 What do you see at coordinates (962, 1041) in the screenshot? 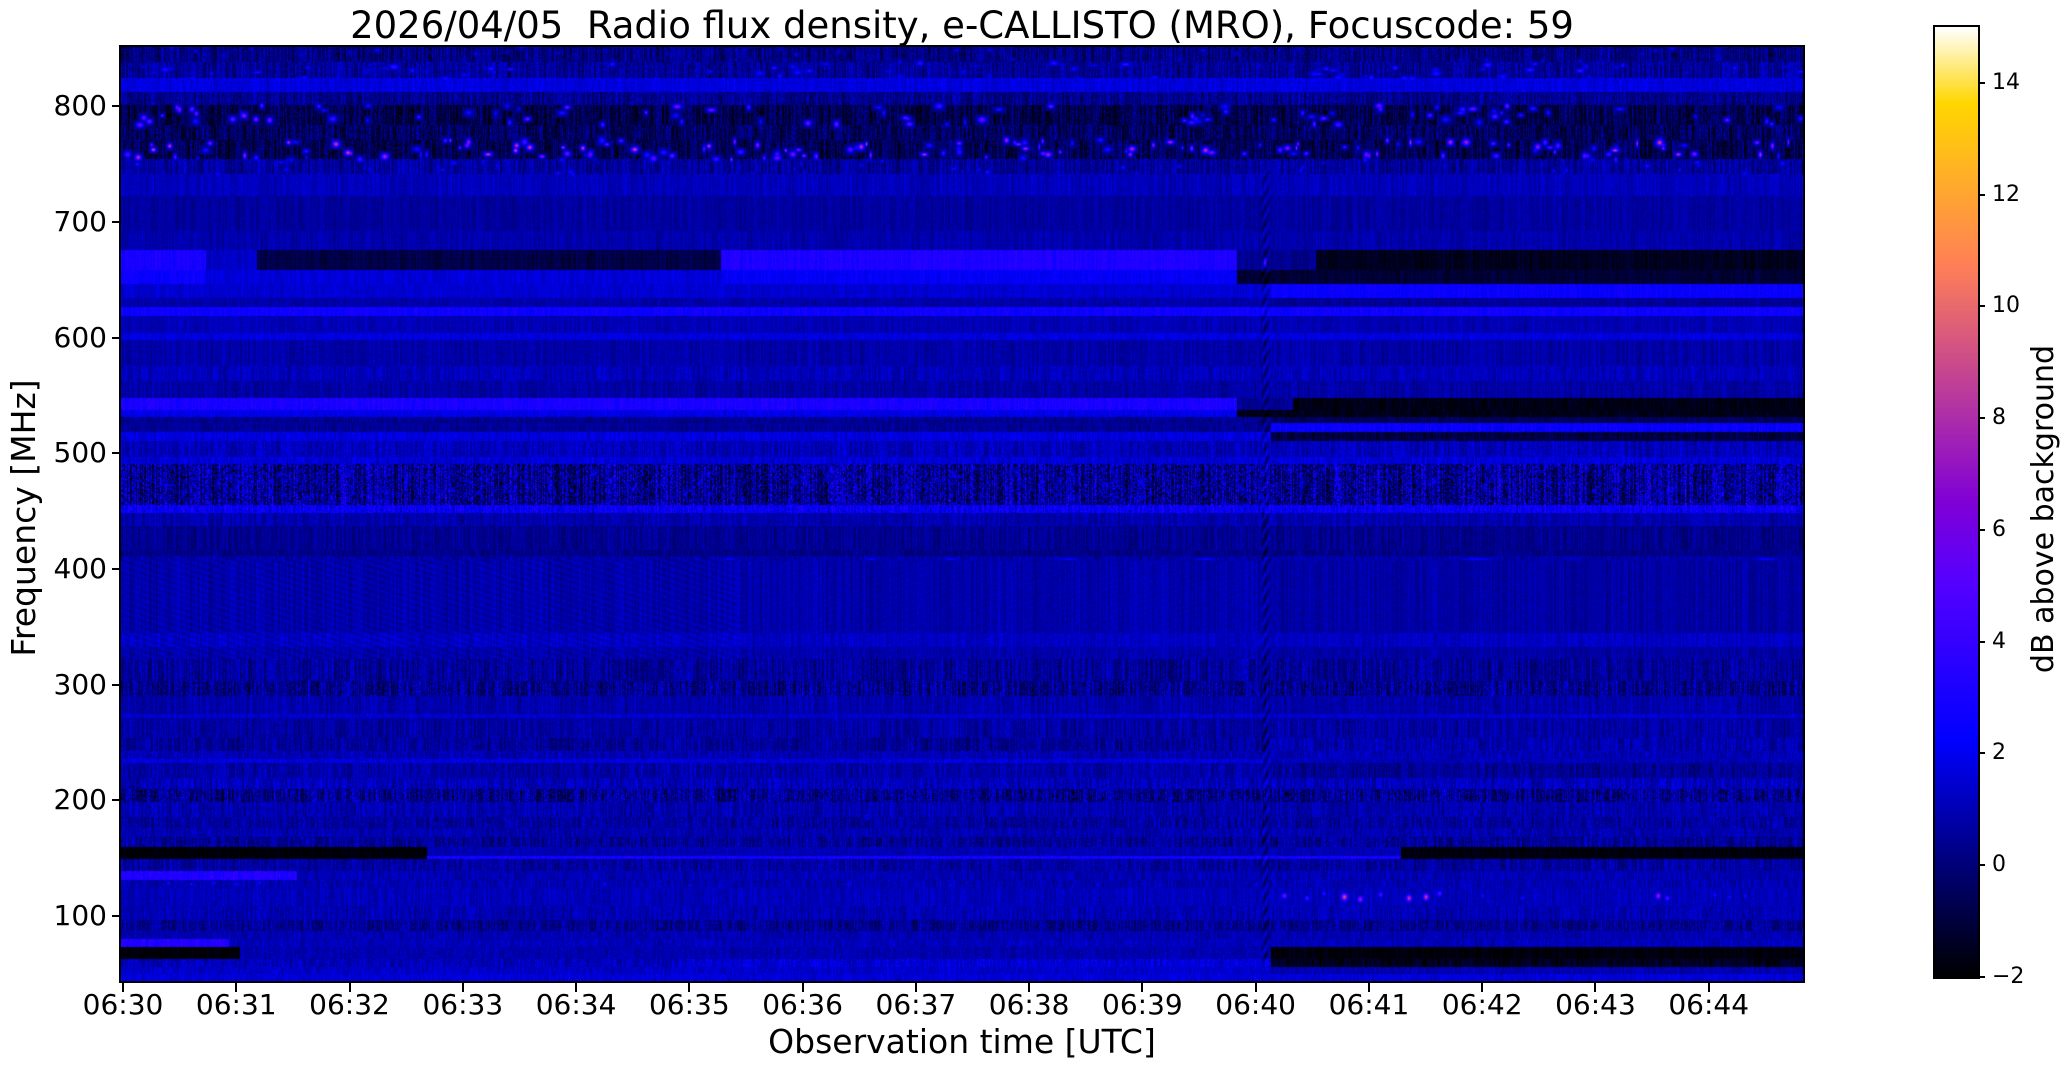
I see `x-axis-label: Observation time [UTC]` at bounding box center [962, 1041].